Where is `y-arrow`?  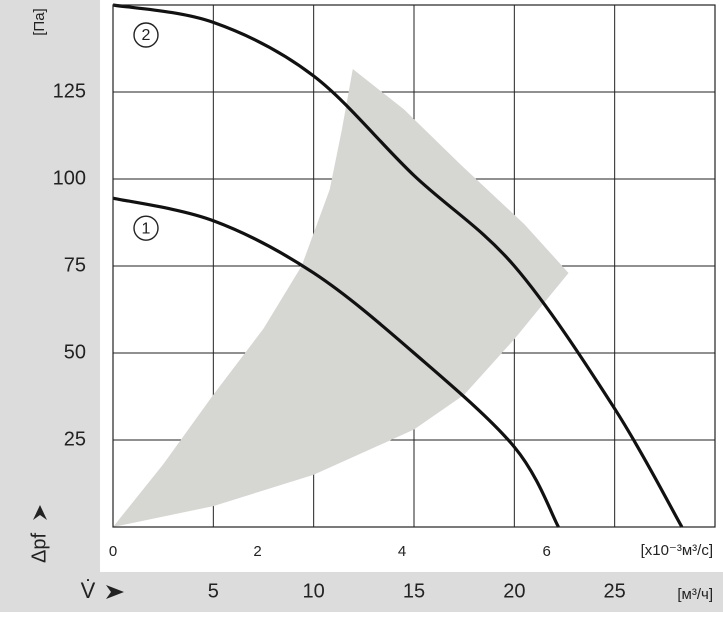
y-arrow is located at coordinates (40, 512).